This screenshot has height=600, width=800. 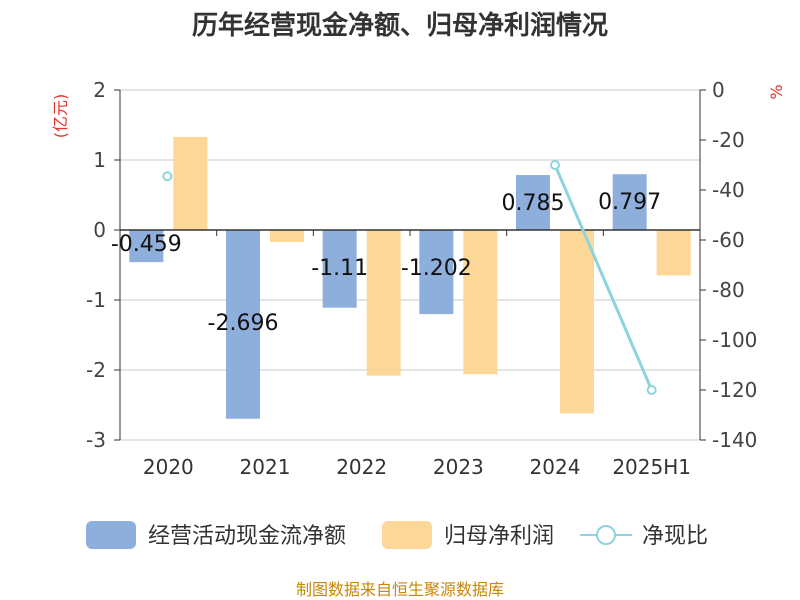 I want to click on x-tick-label: 2024, so click(x=555, y=467).